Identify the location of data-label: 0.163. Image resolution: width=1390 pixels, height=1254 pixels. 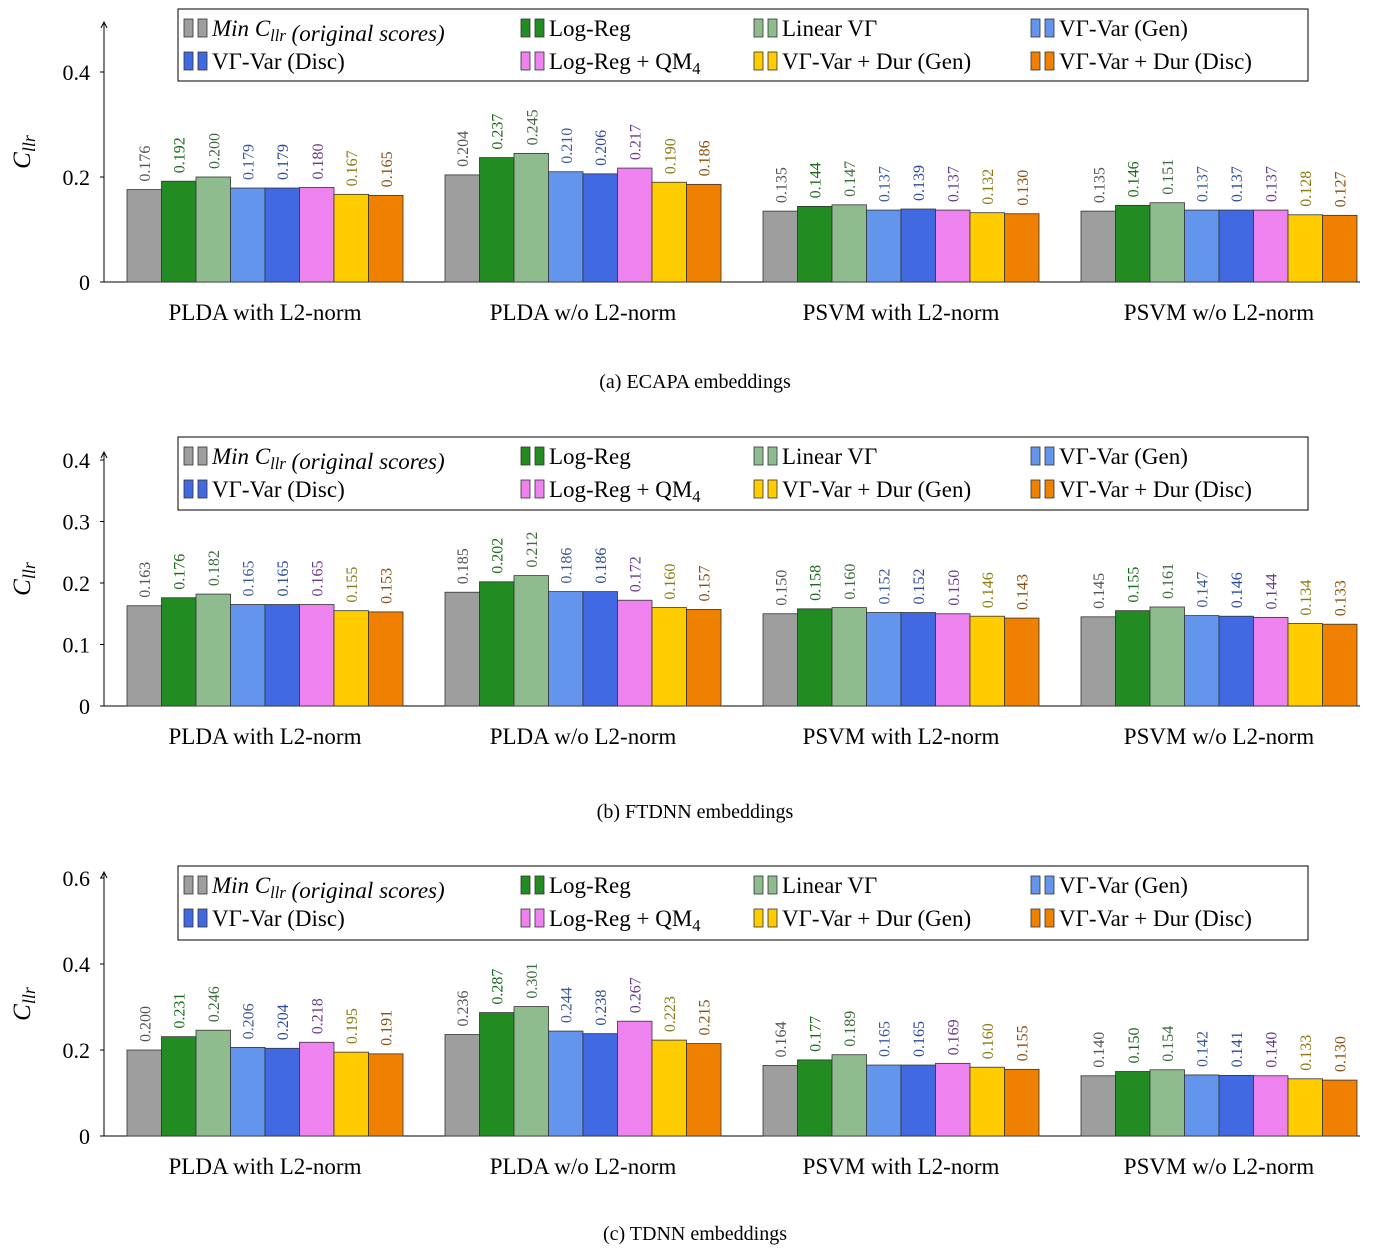
(145, 580).